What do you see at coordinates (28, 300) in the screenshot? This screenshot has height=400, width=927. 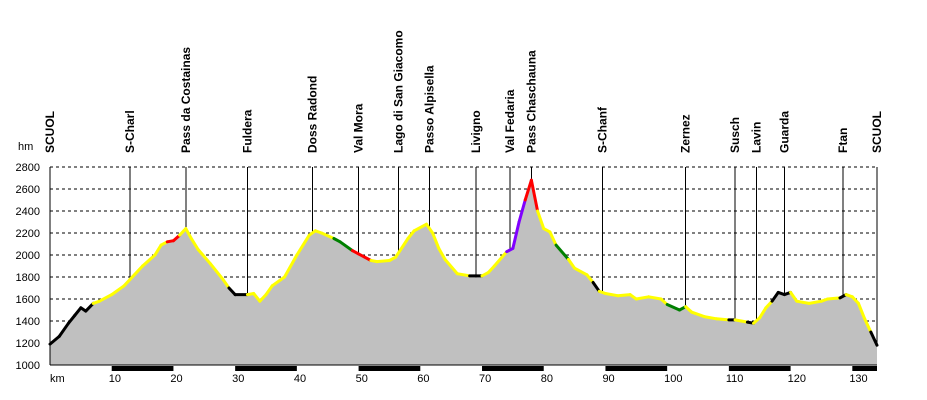 I see `y-tick-label: 1600` at bounding box center [28, 300].